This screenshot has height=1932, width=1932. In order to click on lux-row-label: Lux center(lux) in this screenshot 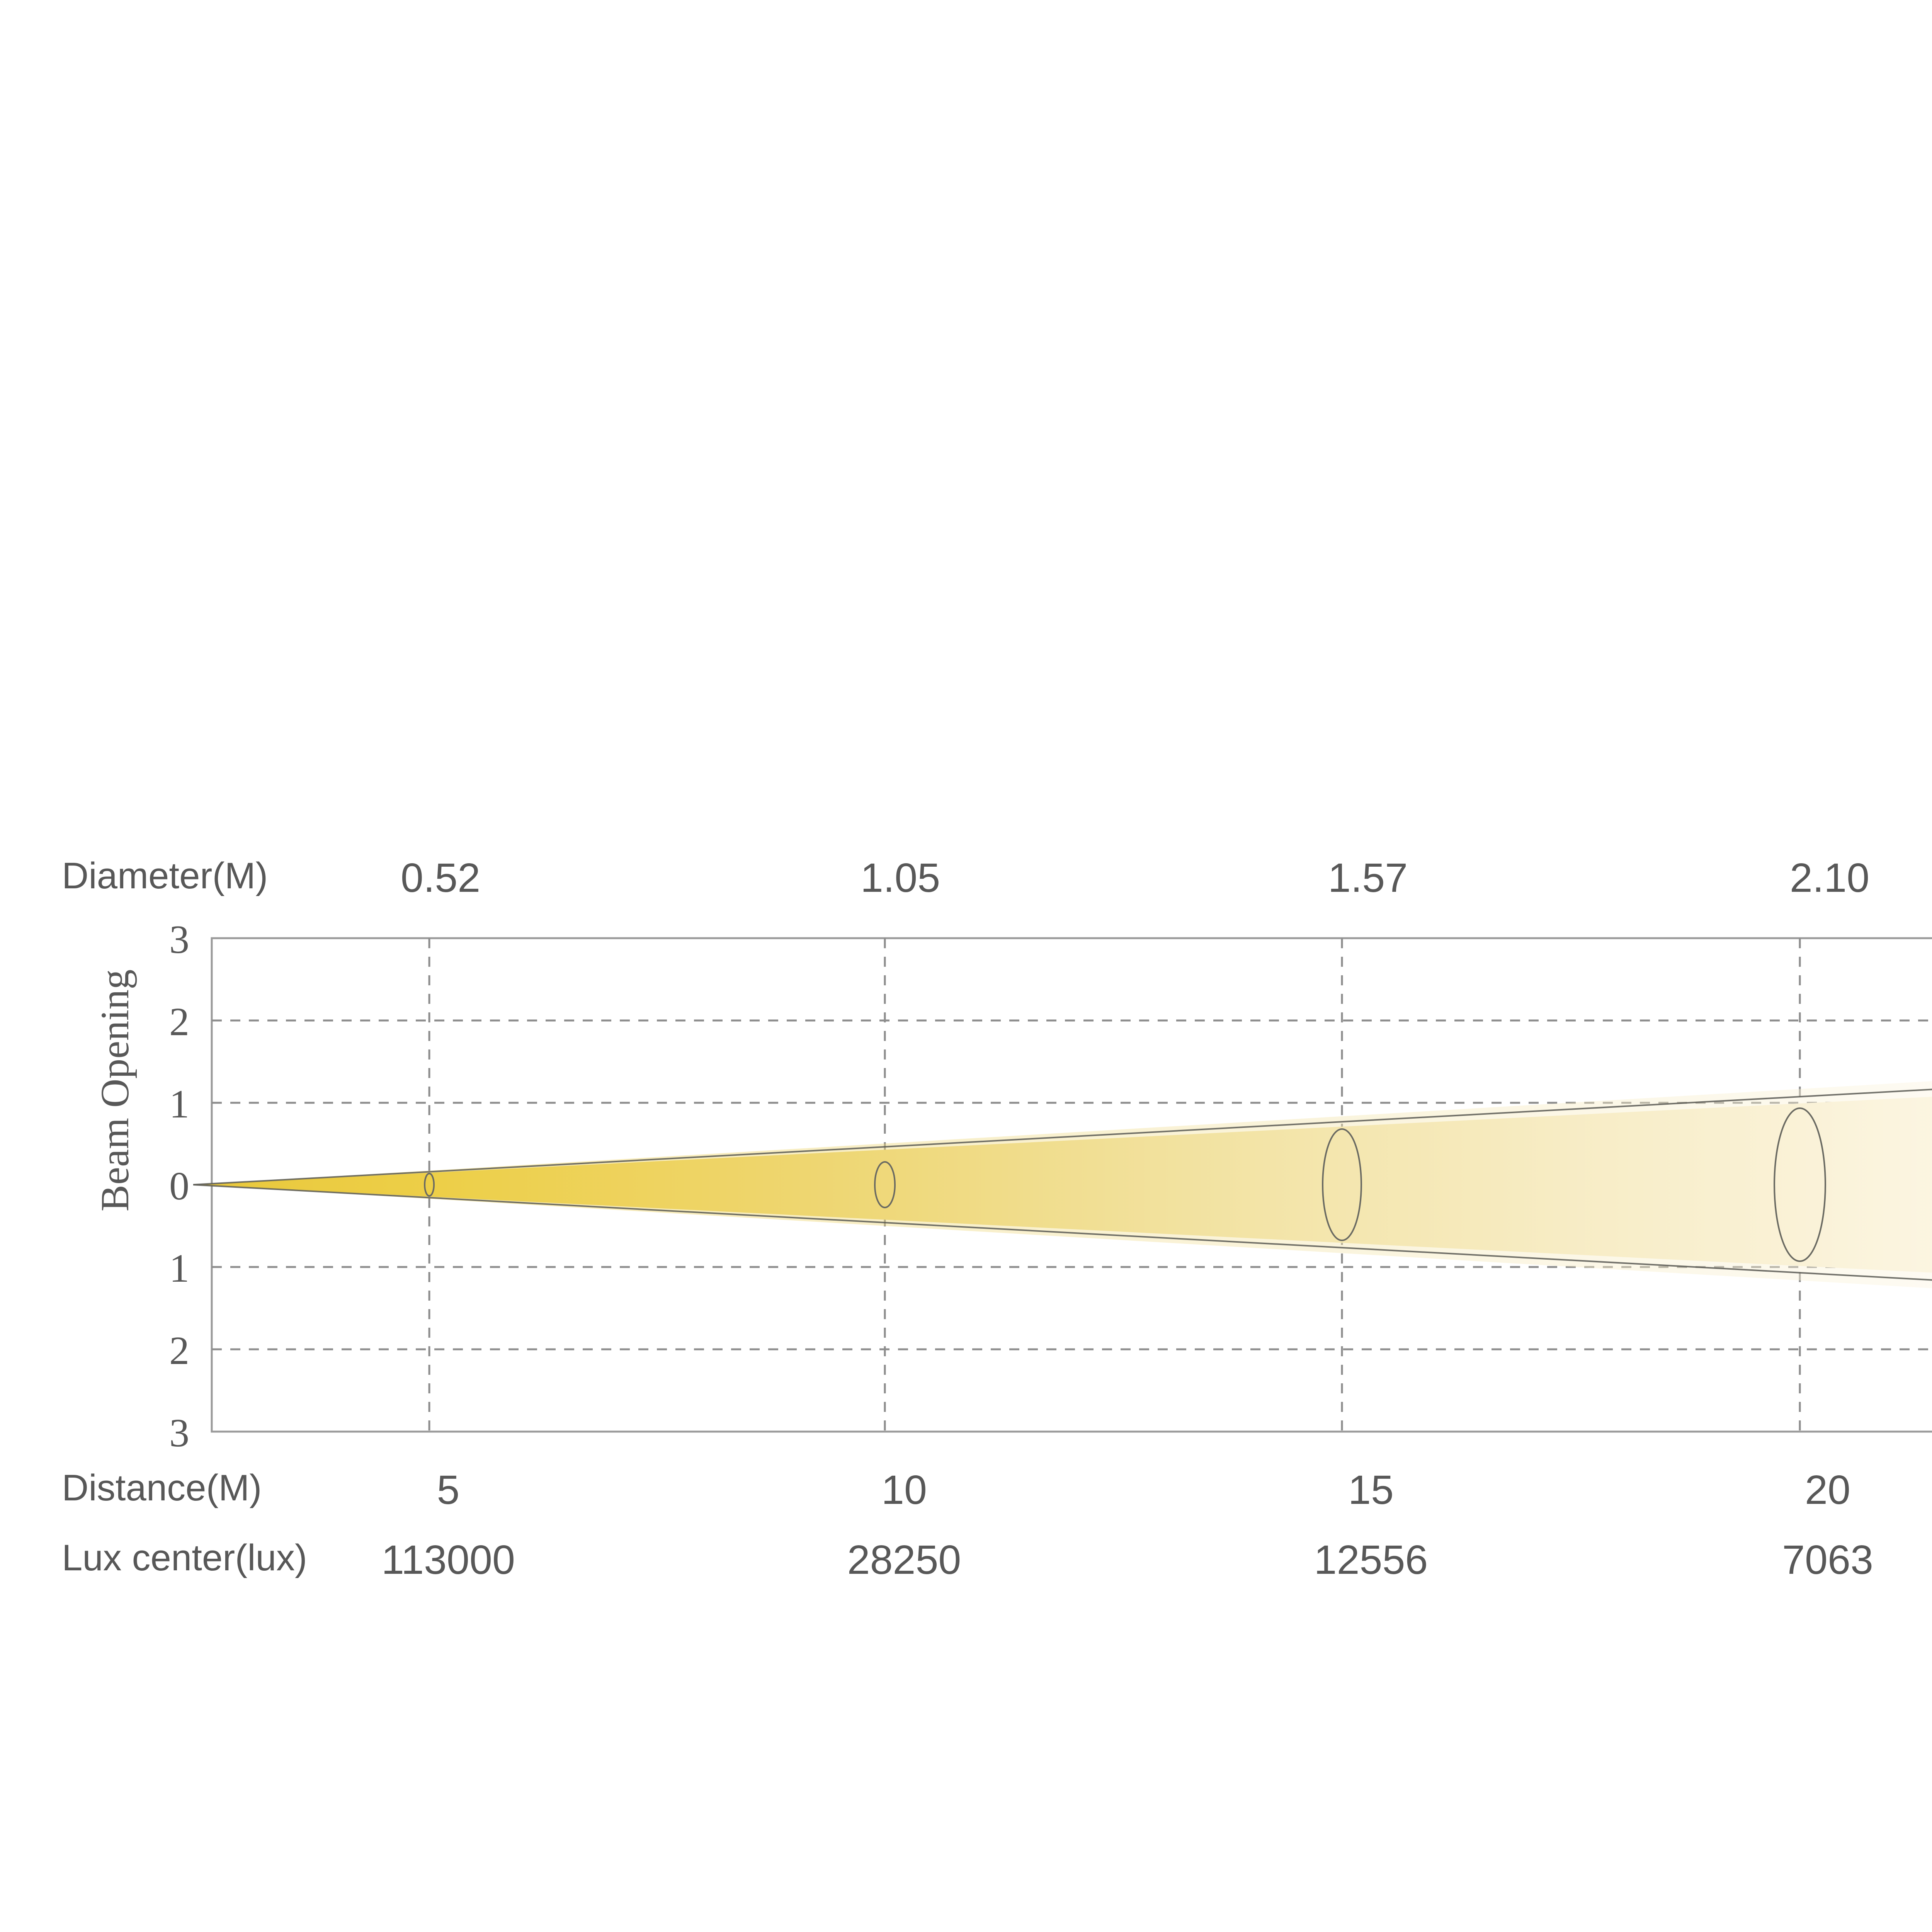, I will do `click(184, 1558)`.